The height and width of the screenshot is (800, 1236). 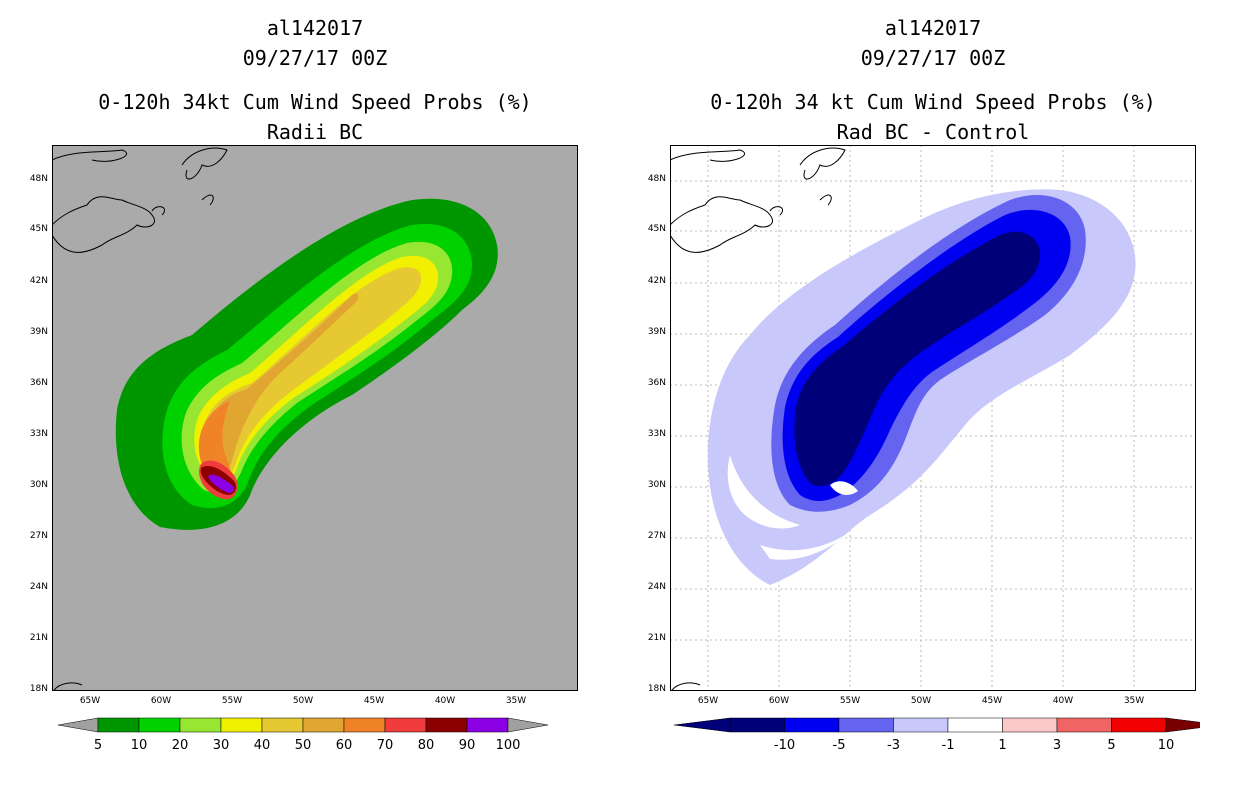 I want to click on left-subtitle: Radii BC, so click(x=315, y=132).